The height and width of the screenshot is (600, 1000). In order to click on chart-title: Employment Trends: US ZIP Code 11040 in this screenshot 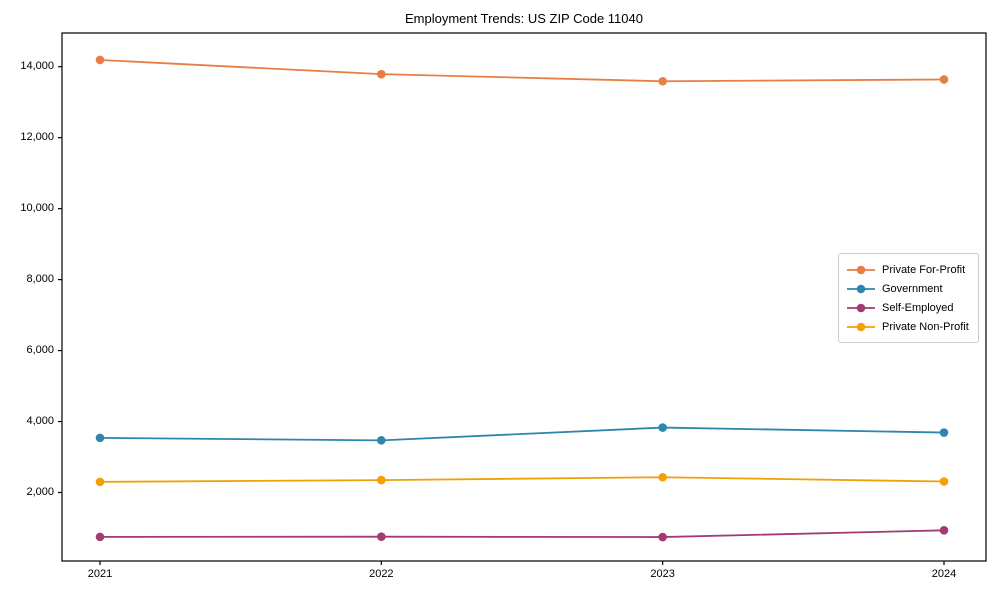, I will do `click(524, 18)`.